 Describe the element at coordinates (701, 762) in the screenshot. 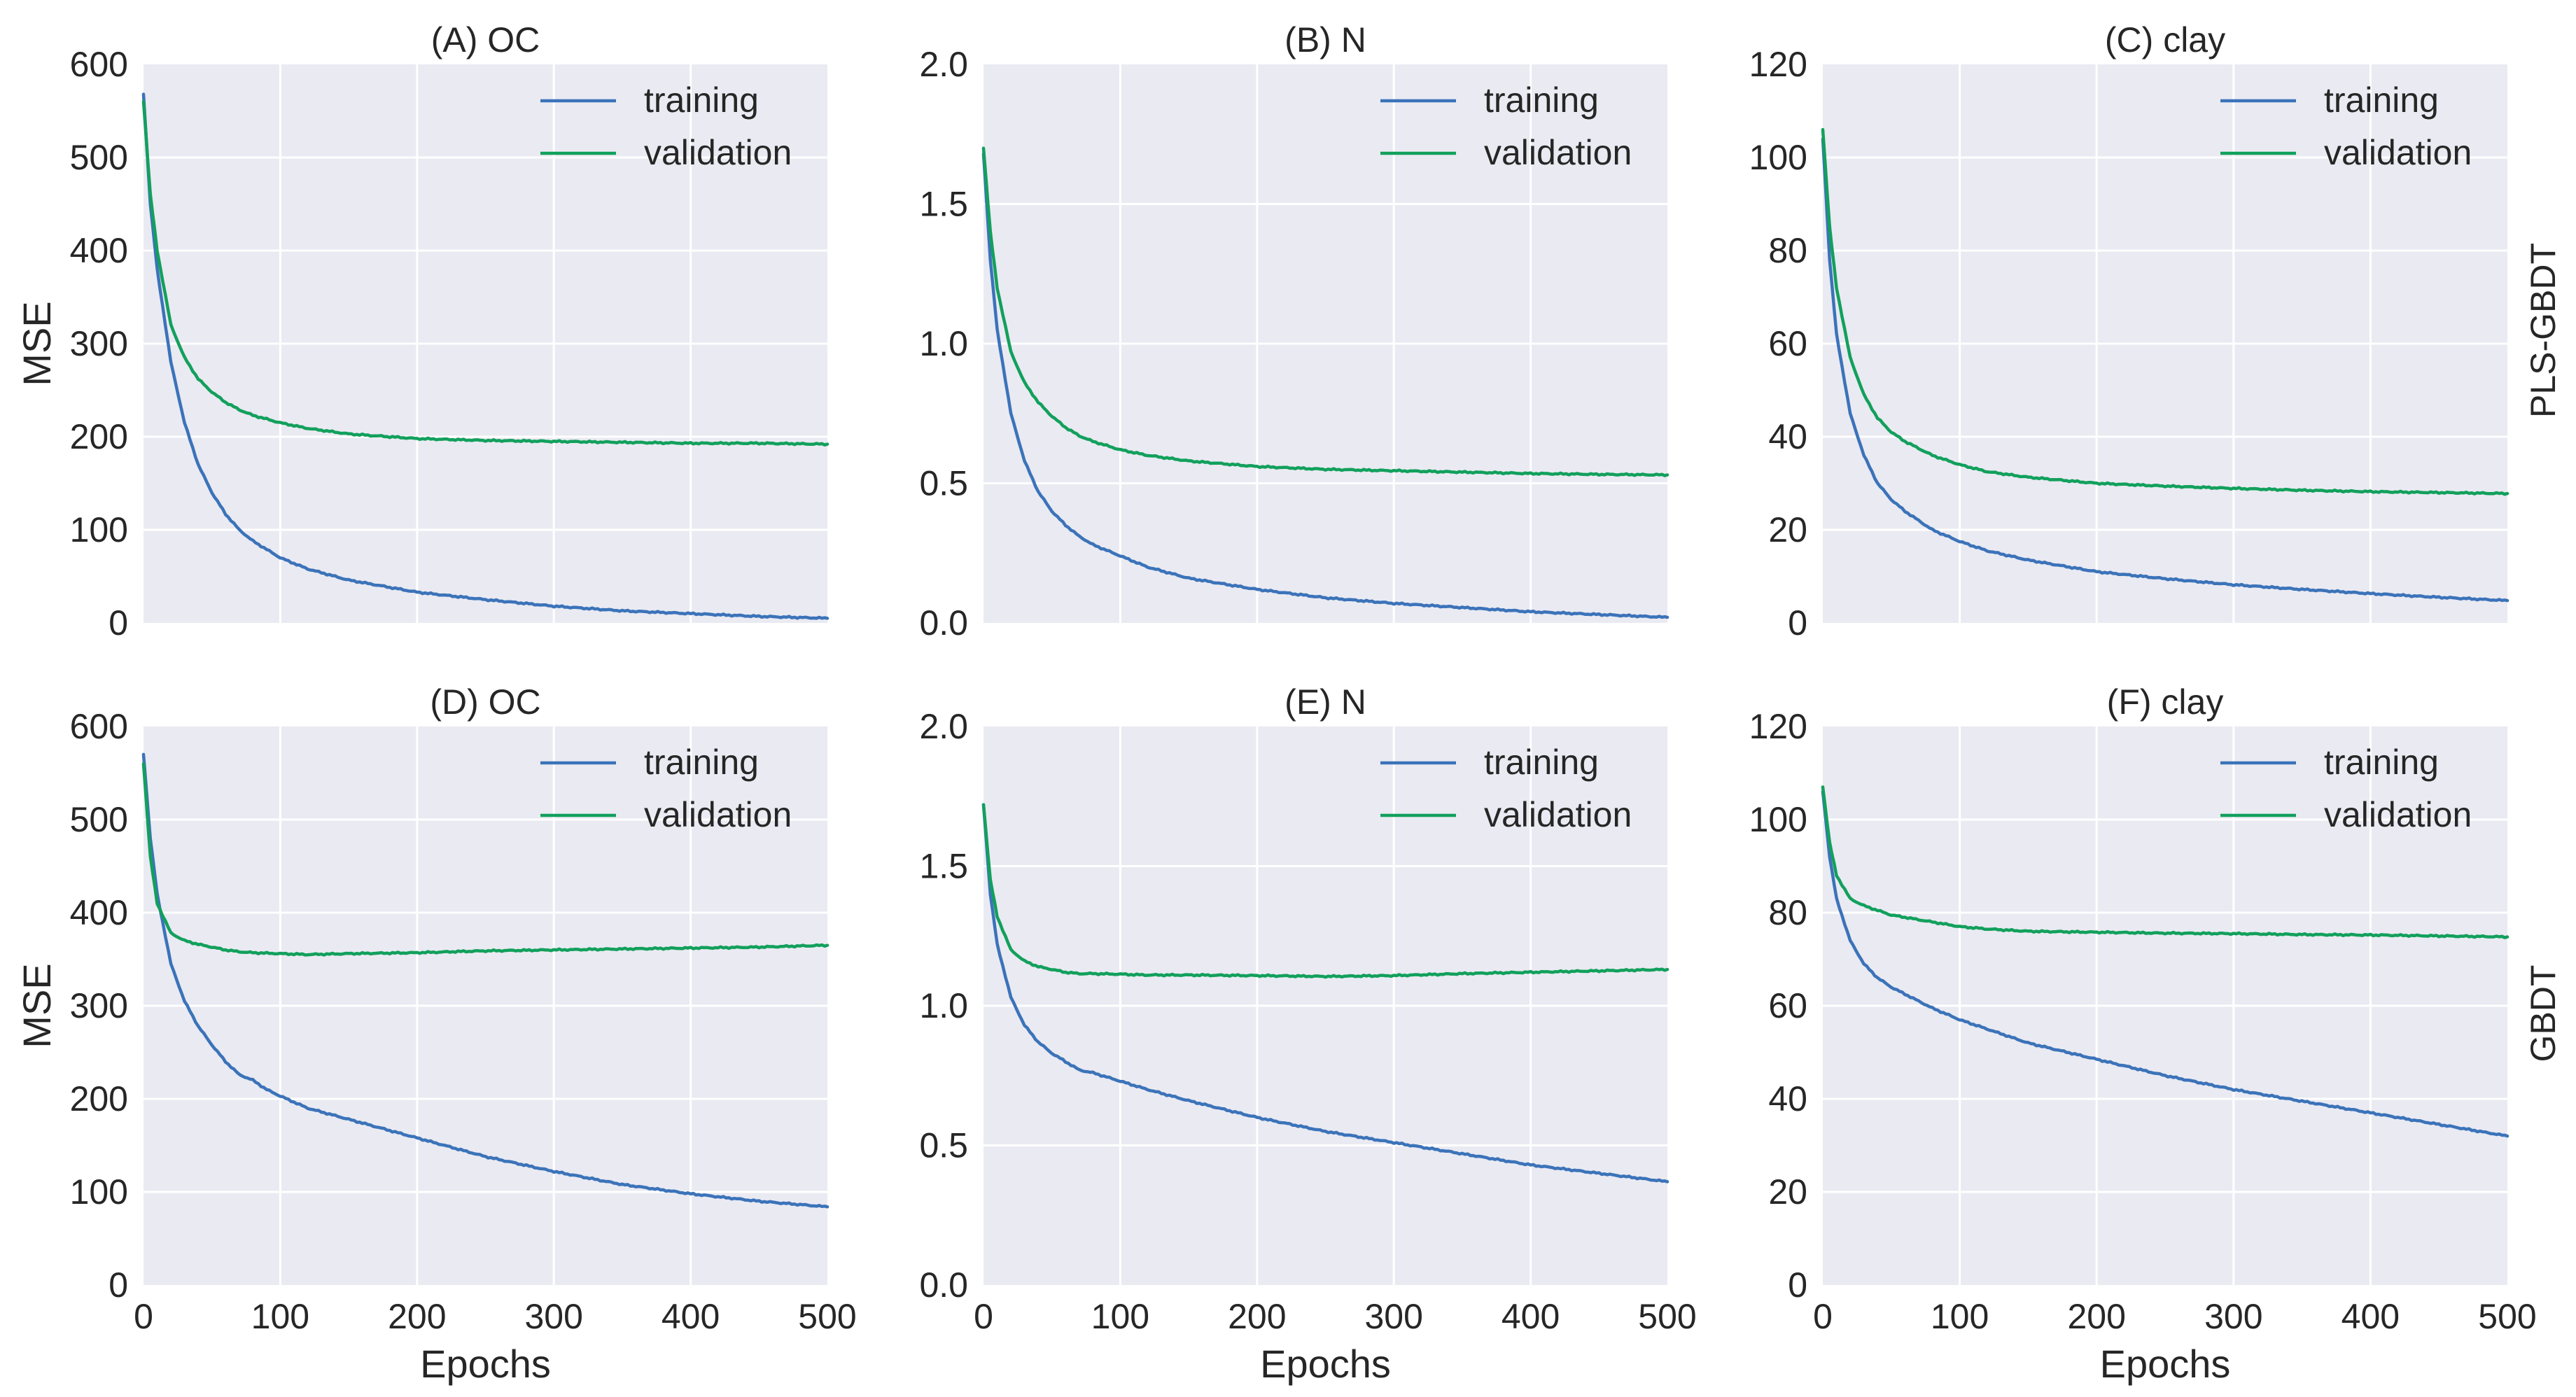

I see `panel-d-legend-label-training: training` at that location.